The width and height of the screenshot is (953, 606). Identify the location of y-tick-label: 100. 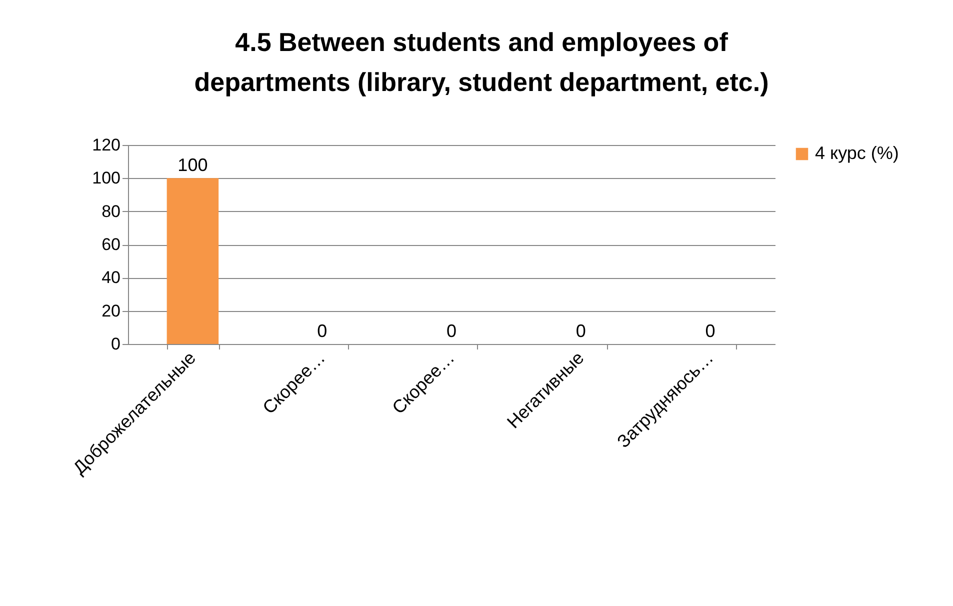
(106, 178).